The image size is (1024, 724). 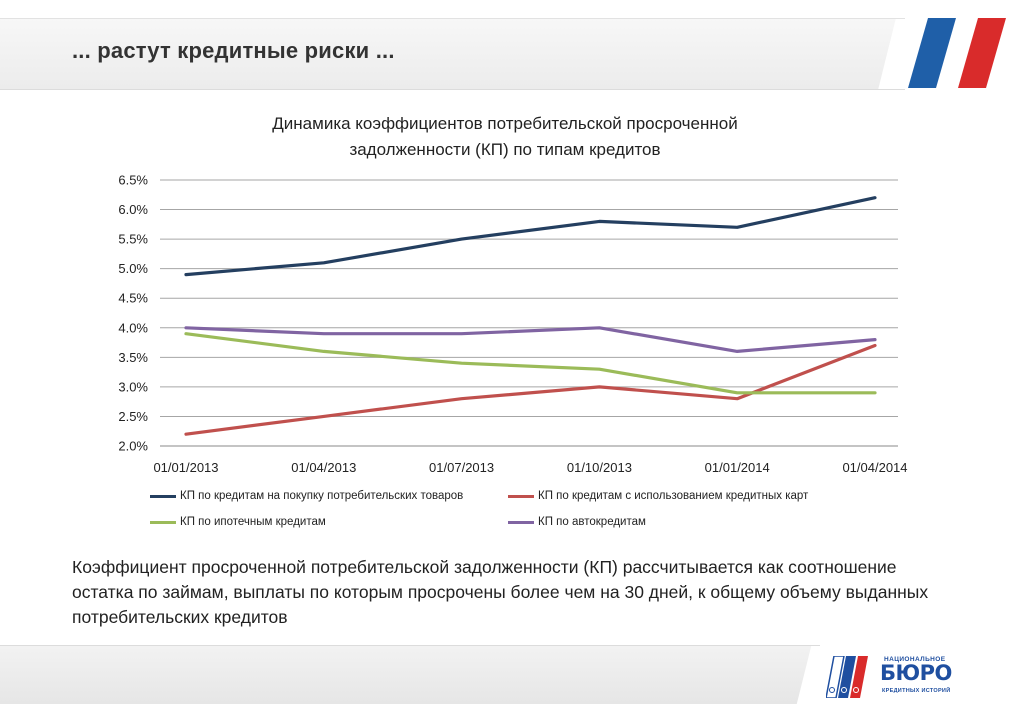 I want to click on x-tick-label: 01/01/2014, so click(x=737, y=467).